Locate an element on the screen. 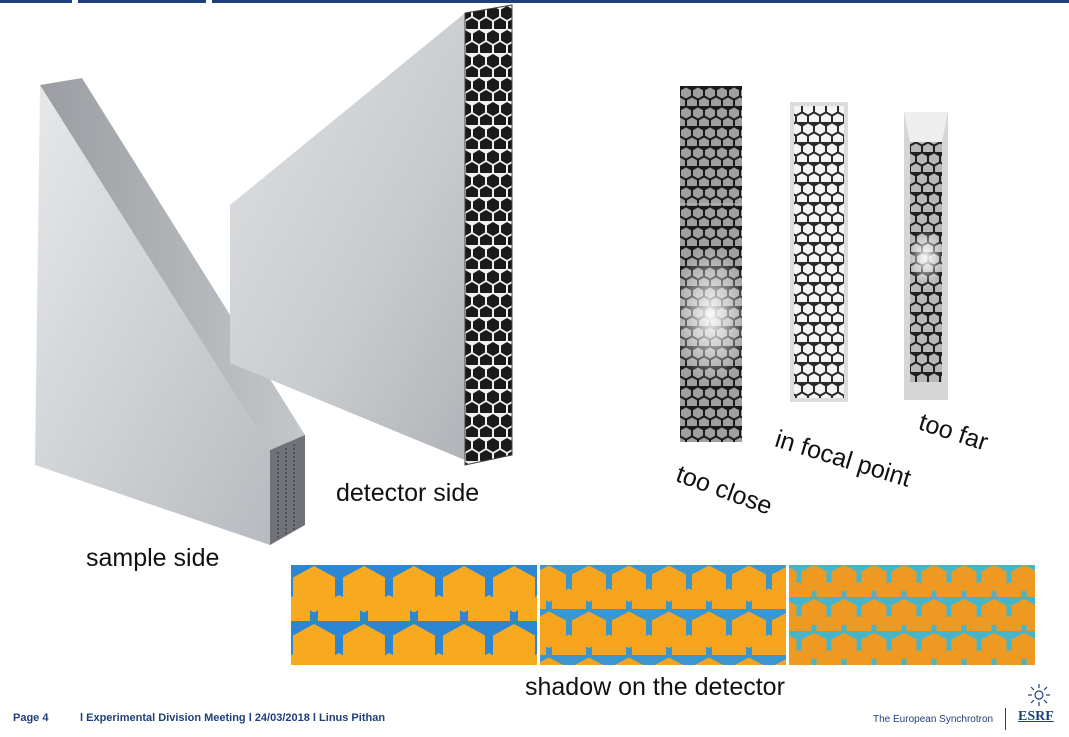 Image resolution: width=1069 pixels, height=737 pixels. too-close-label: too close is located at coordinates (724, 490).